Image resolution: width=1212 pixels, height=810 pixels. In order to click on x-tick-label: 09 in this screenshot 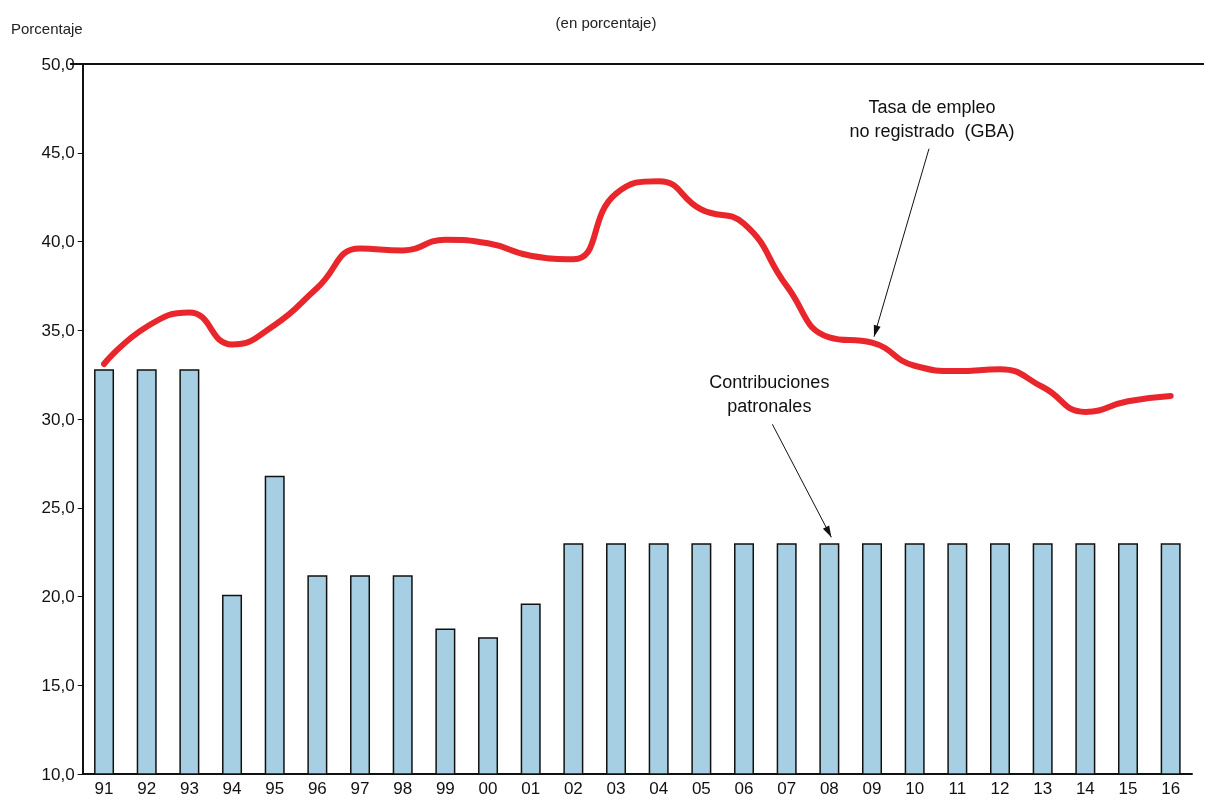, I will do `click(872, 788)`.